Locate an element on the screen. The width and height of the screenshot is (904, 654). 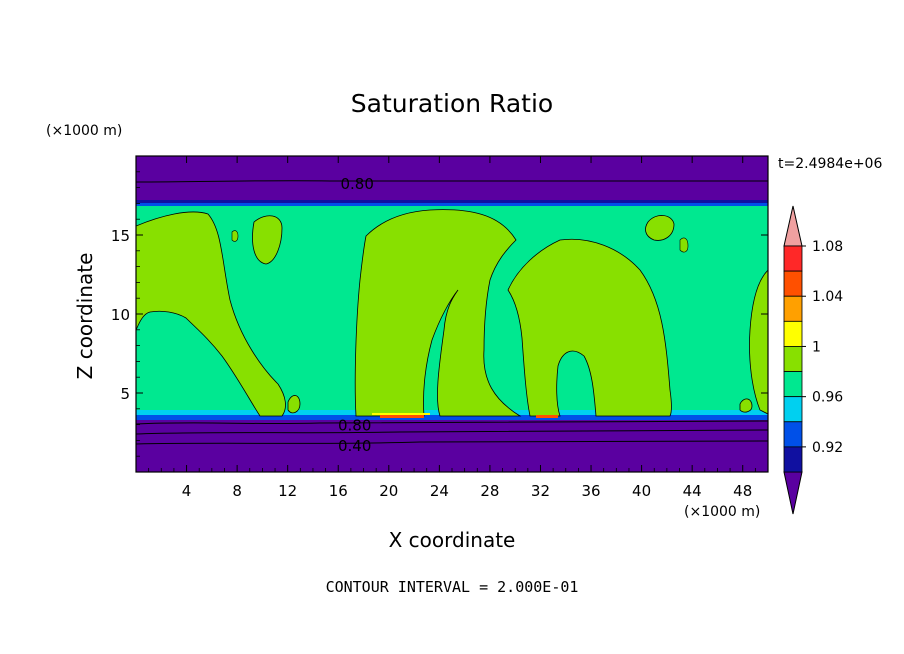
x-tick-label: 36 is located at coordinates (590, 491).